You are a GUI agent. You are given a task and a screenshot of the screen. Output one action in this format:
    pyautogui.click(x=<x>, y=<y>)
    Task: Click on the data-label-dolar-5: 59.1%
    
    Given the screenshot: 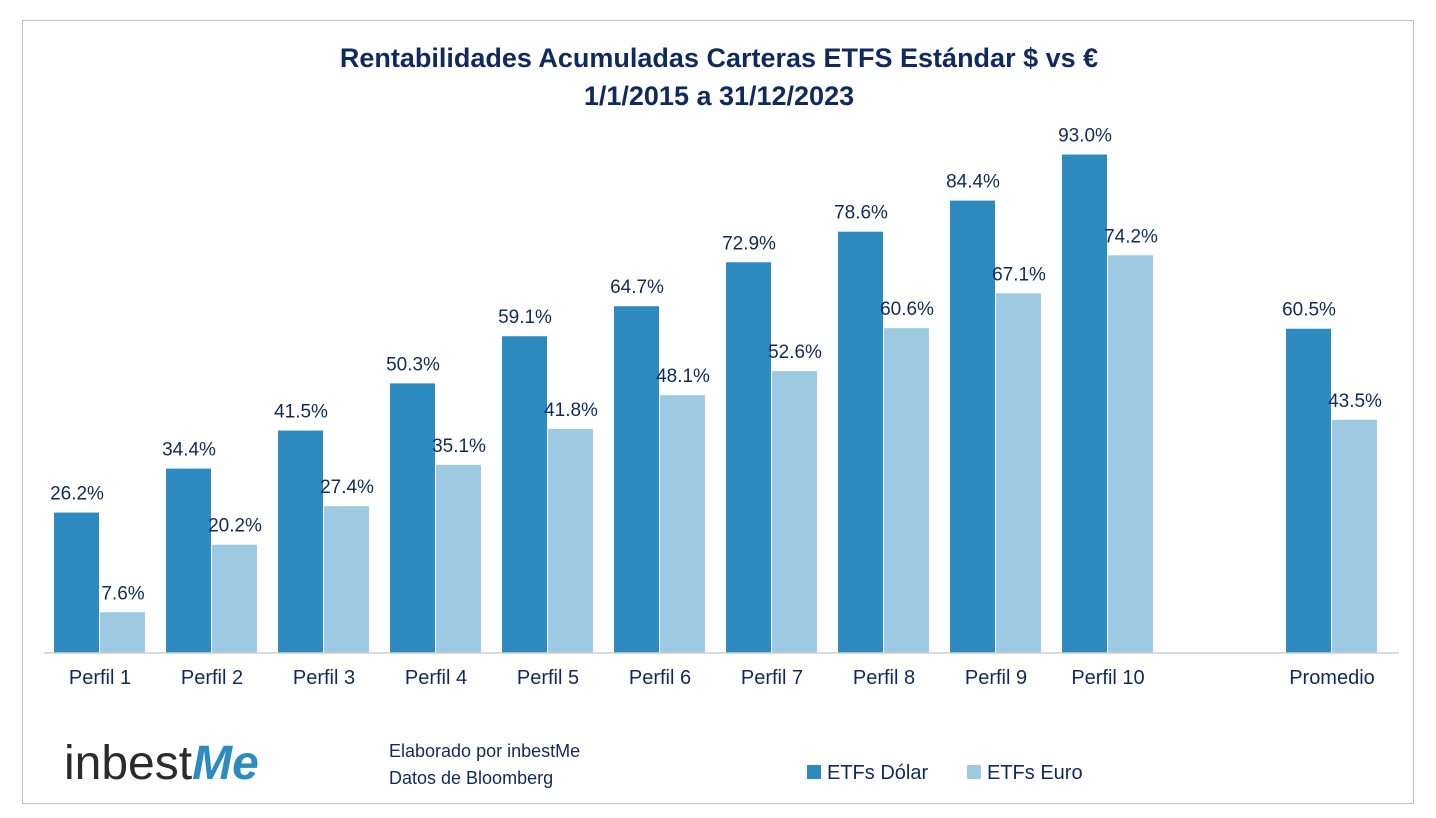 What is the action you would take?
    pyautogui.click(x=525, y=317)
    